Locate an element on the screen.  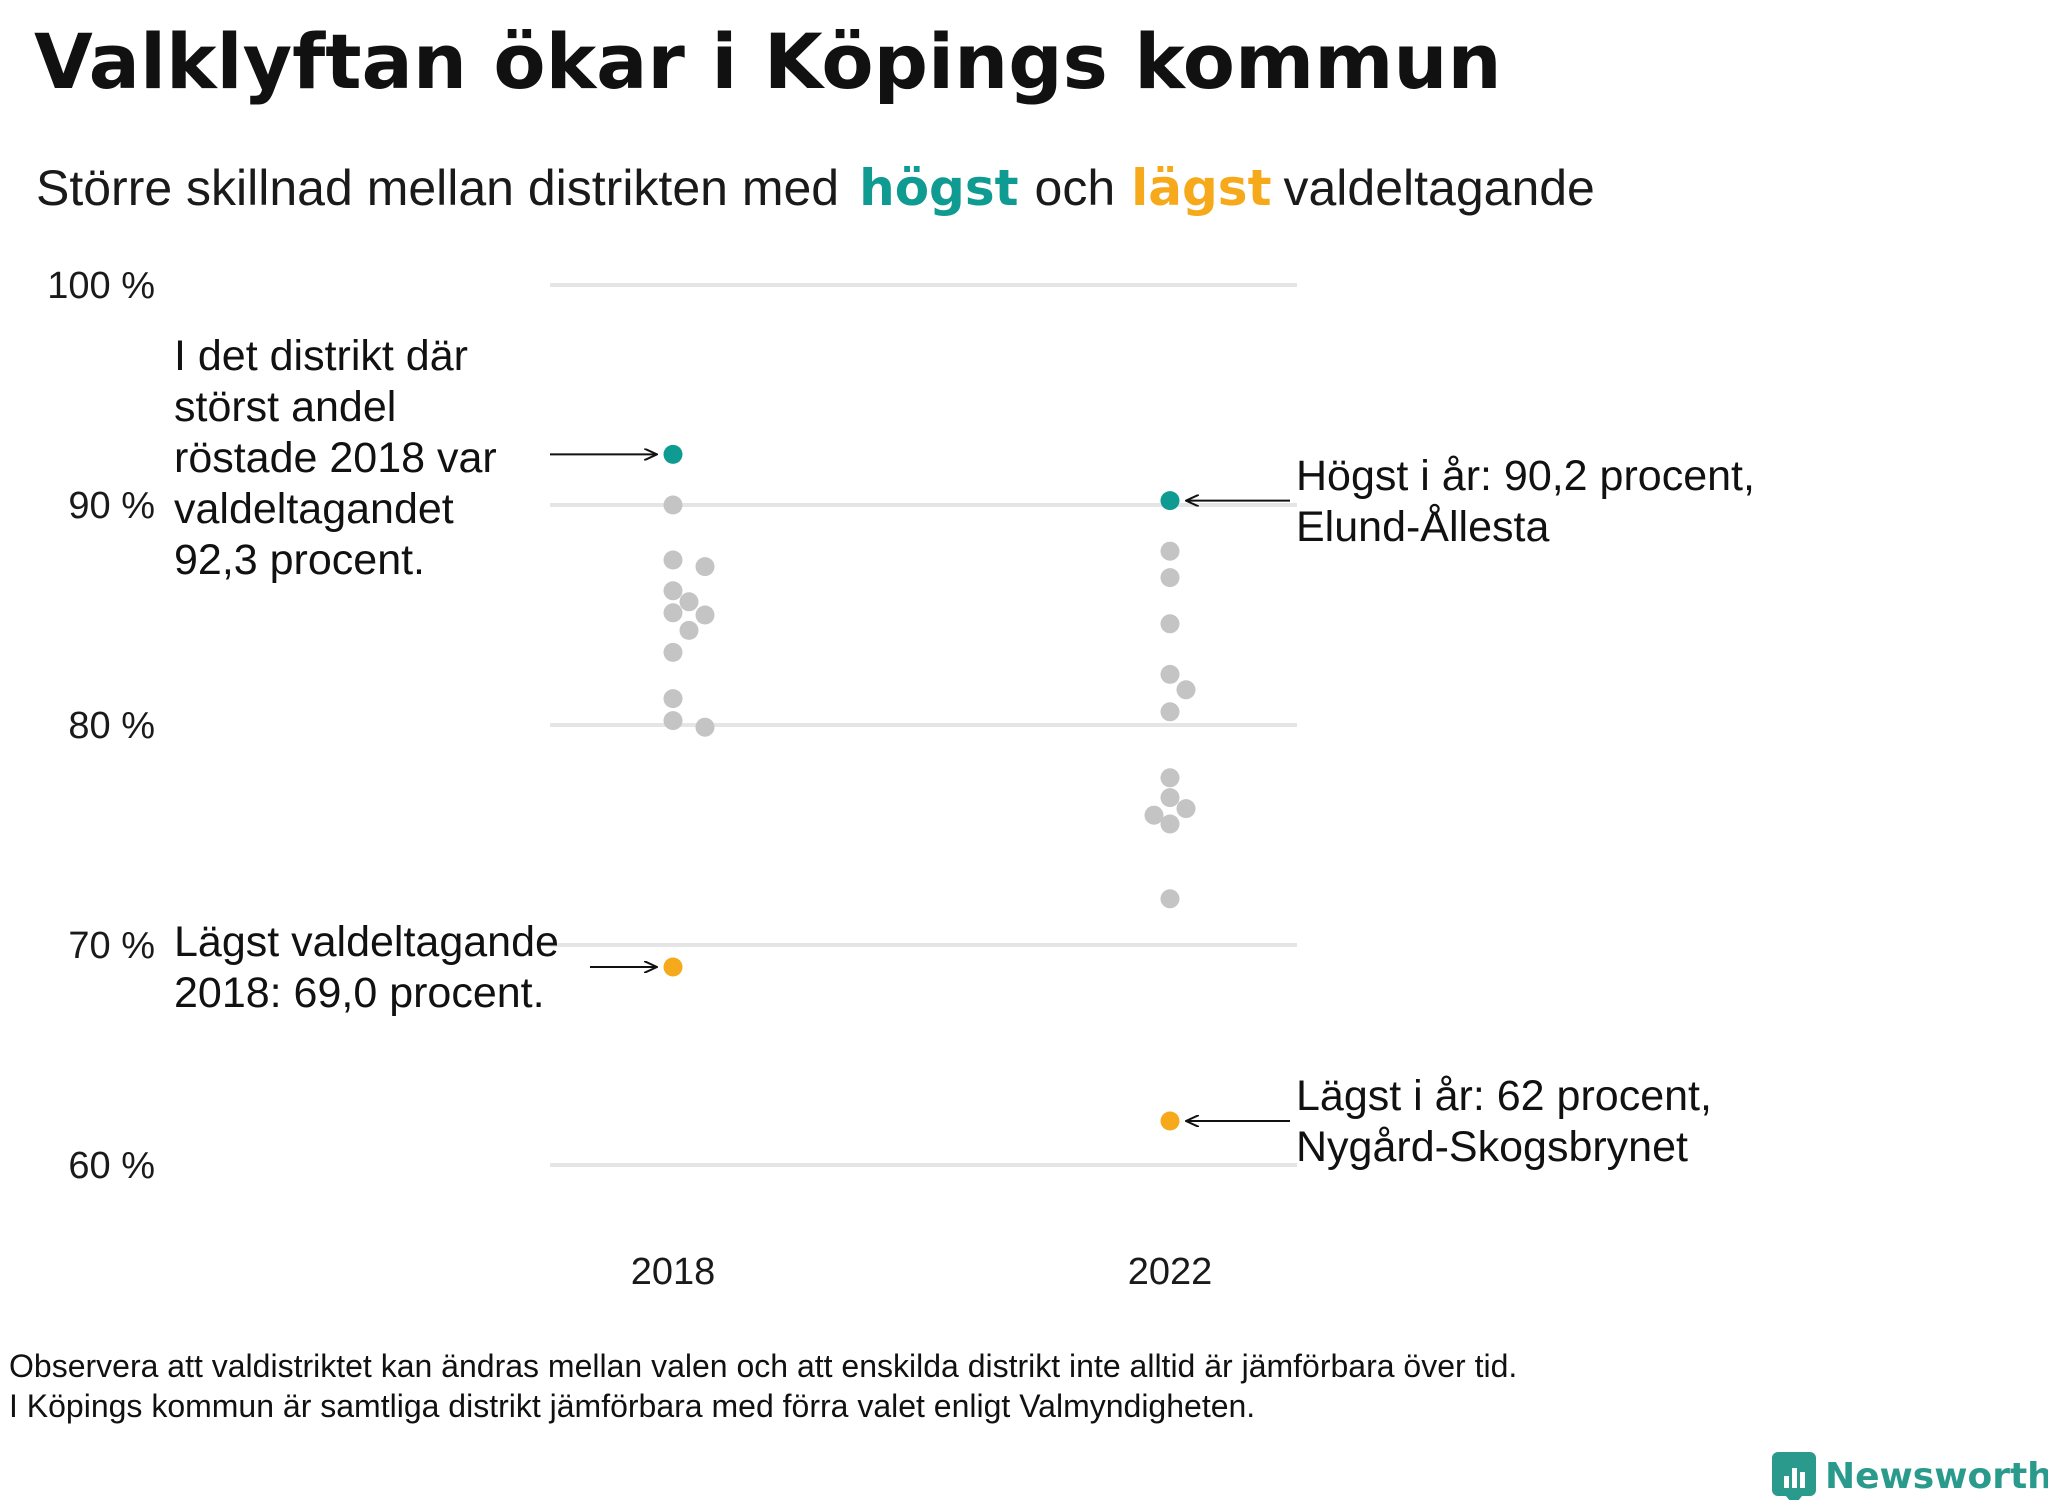
newsworthy-logo-icon is located at coordinates (1794, 1476).